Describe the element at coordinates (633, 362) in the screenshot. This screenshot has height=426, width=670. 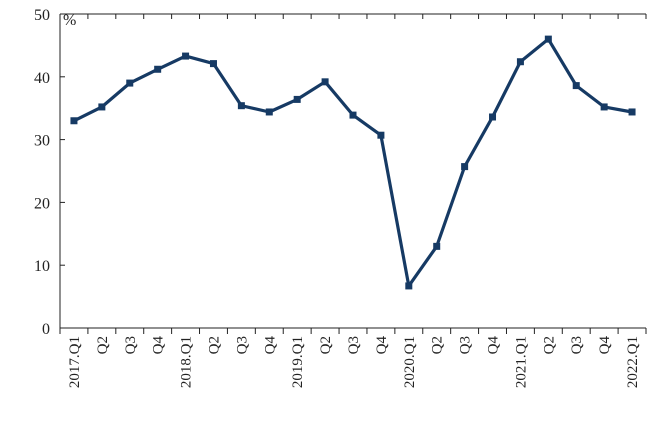
I see `x-tick-label: 2022.Q1` at that location.